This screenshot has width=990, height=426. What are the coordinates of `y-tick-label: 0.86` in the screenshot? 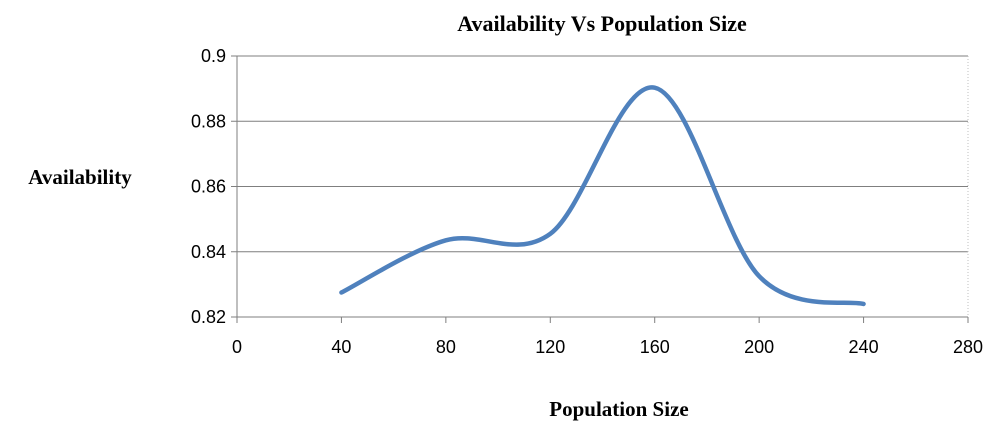 It's located at (208, 187).